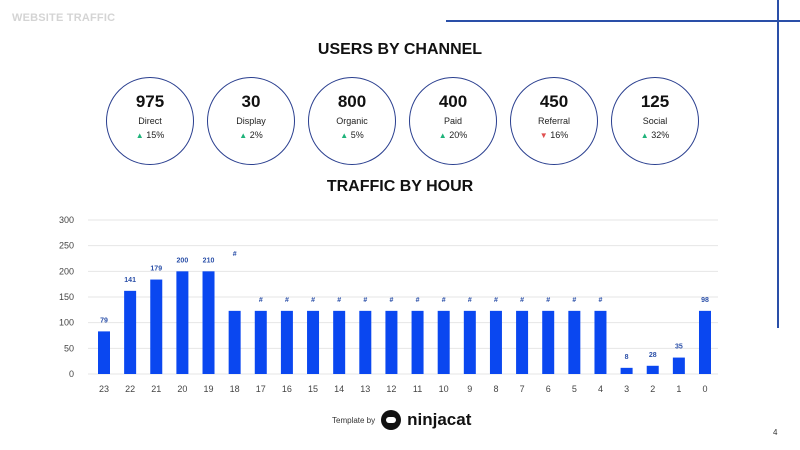  What do you see at coordinates (705, 300) in the screenshot?
I see `data-label: 98` at bounding box center [705, 300].